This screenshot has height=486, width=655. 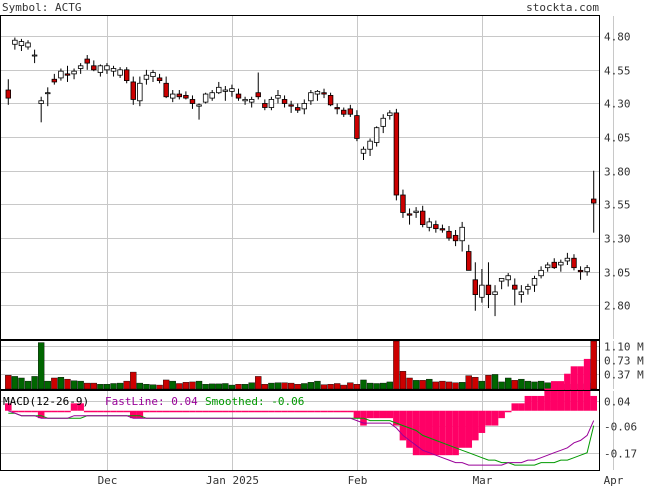 I want to click on macd-label: MACD(12-26-9), so click(x=46, y=401).